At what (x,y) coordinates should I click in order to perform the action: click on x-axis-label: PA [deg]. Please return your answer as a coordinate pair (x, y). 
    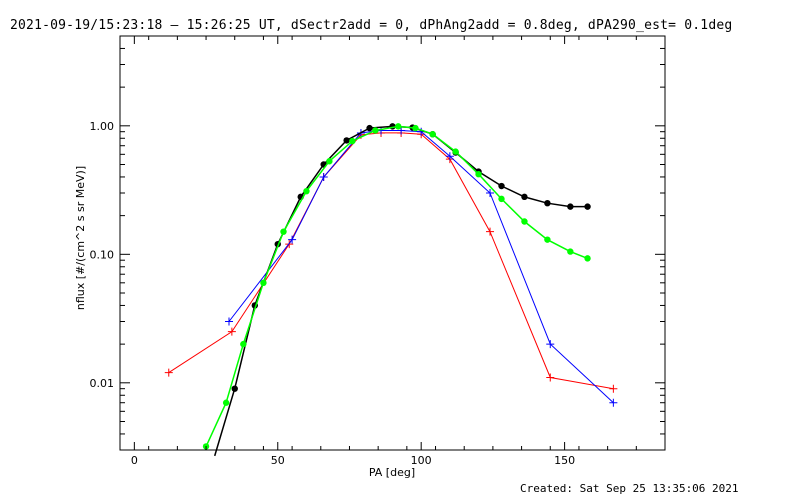
    Looking at the image, I should click on (392, 472).